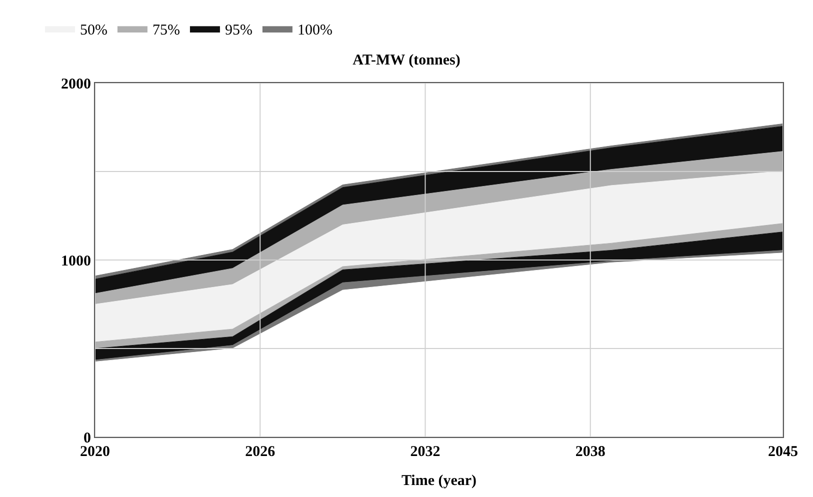  I want to click on x-axis-title: Time (year), so click(439, 481).